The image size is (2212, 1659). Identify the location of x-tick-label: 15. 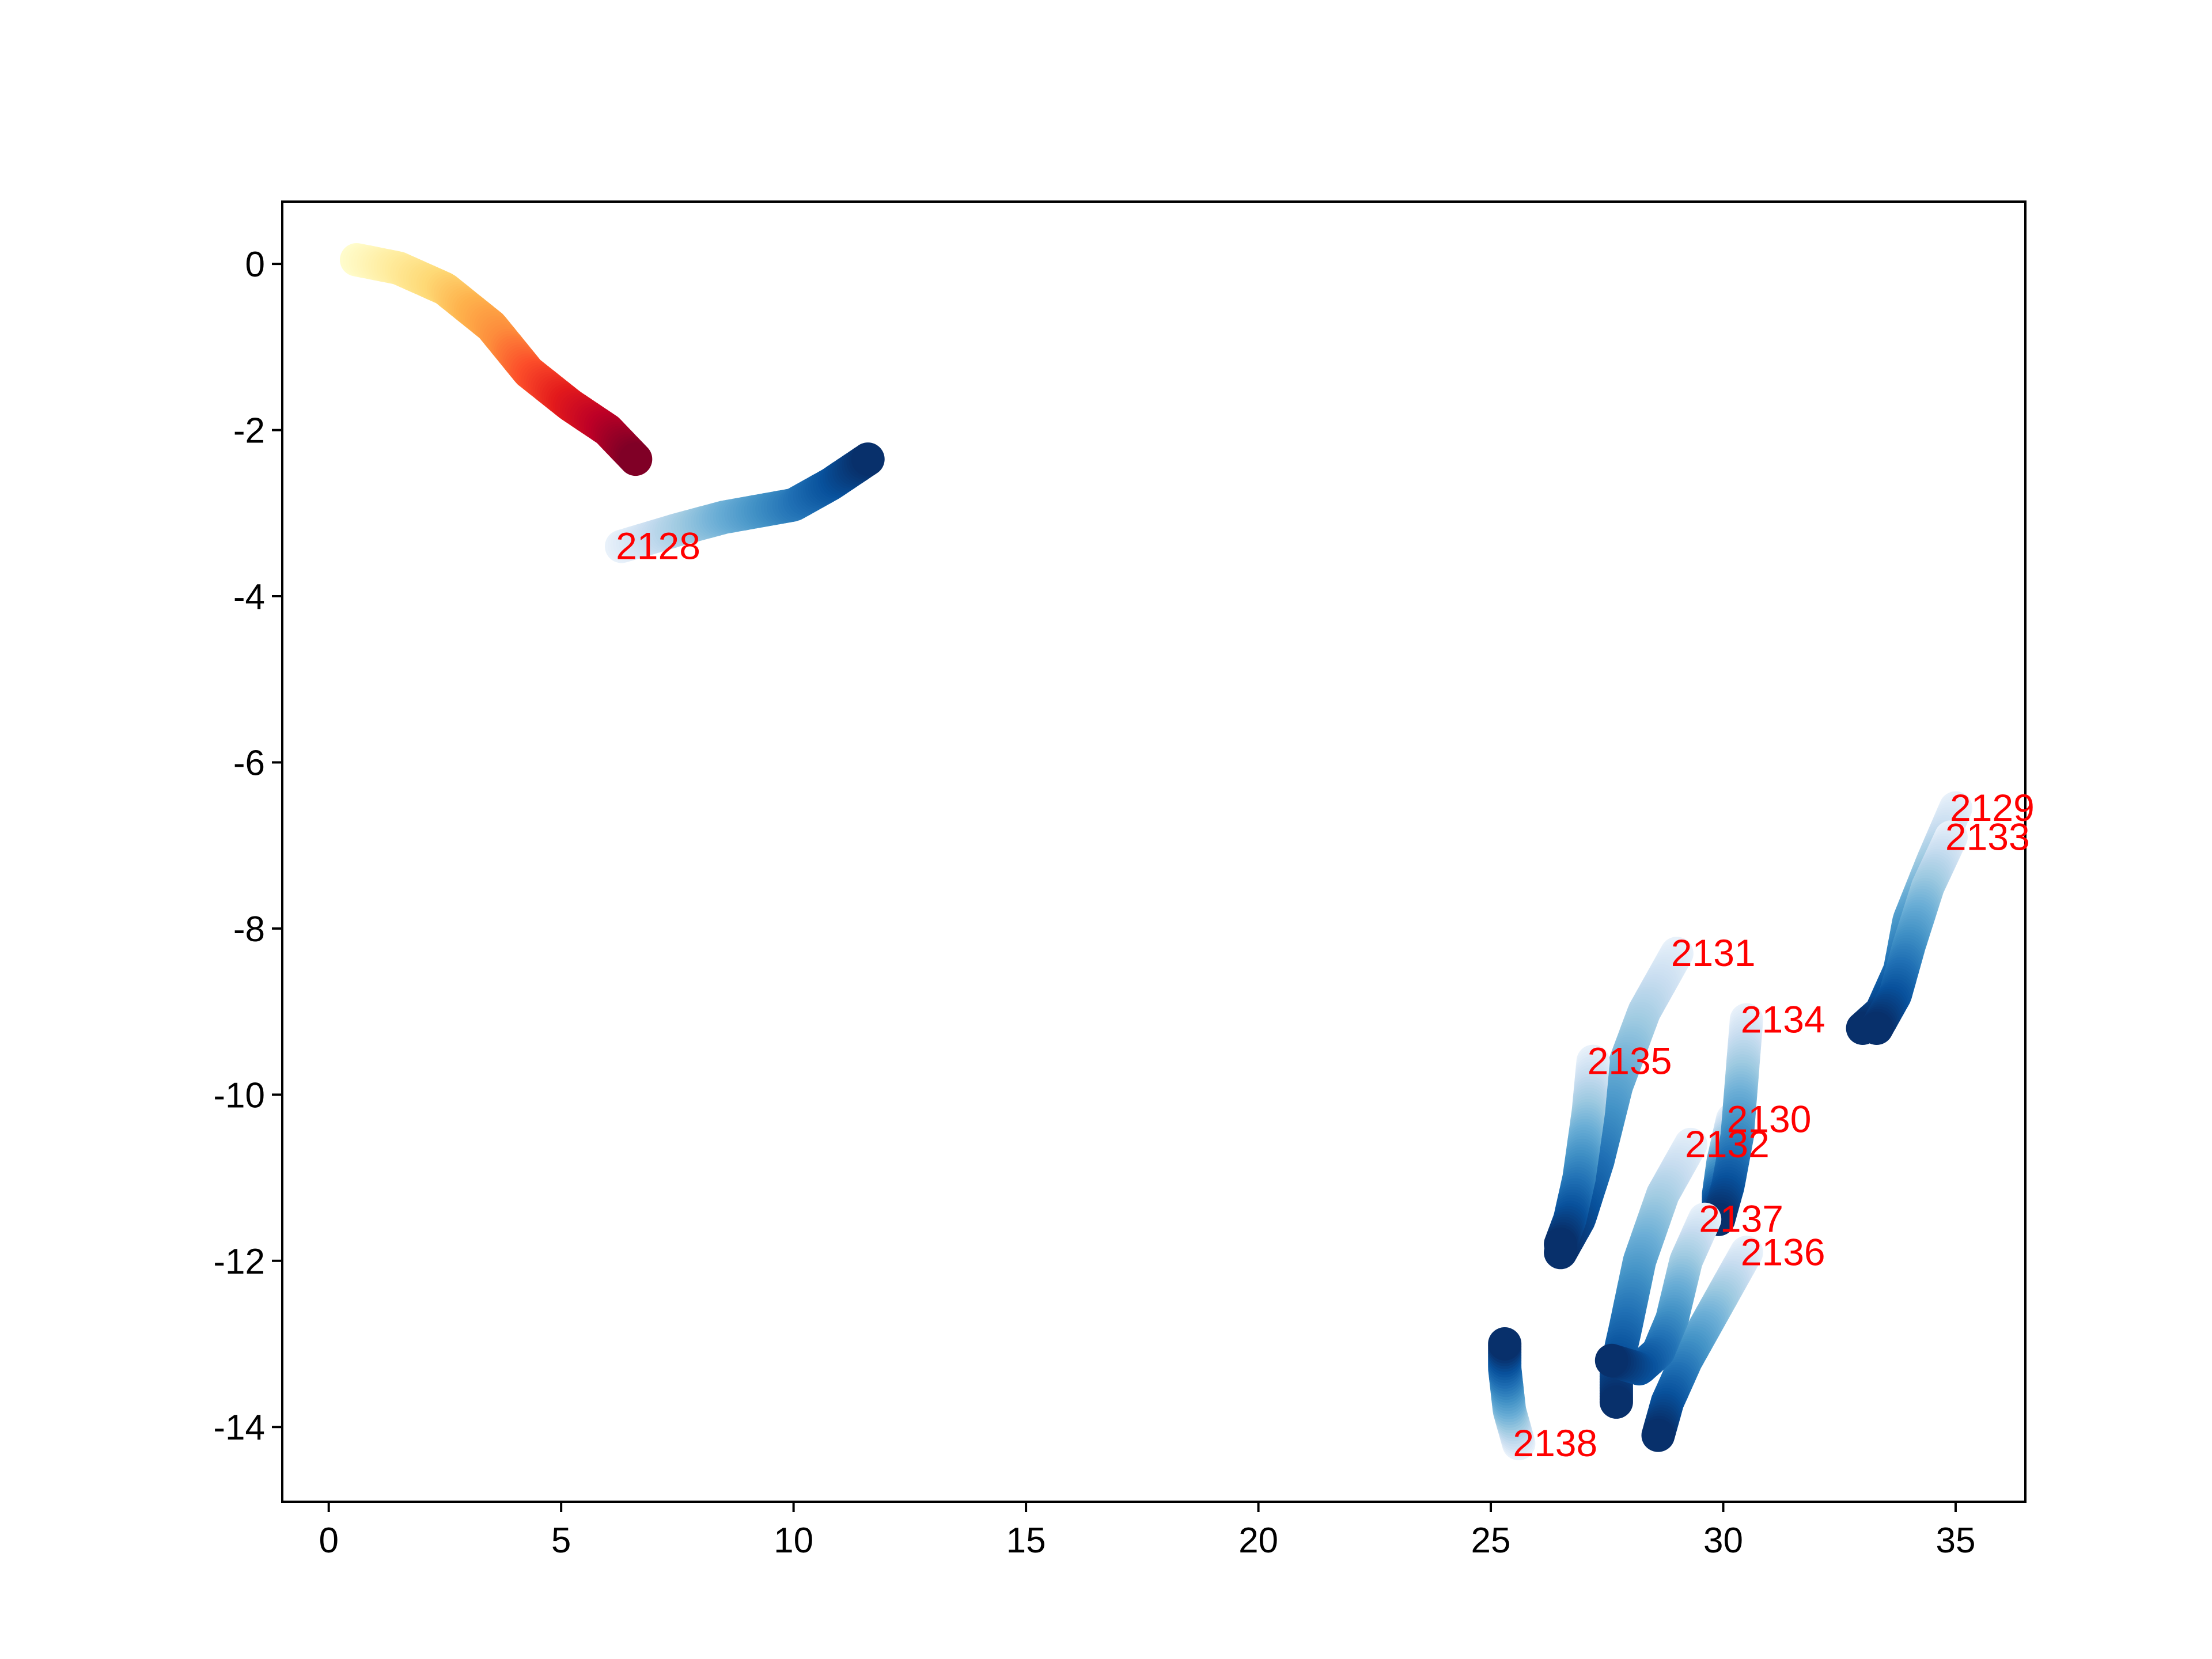
(1026, 1540).